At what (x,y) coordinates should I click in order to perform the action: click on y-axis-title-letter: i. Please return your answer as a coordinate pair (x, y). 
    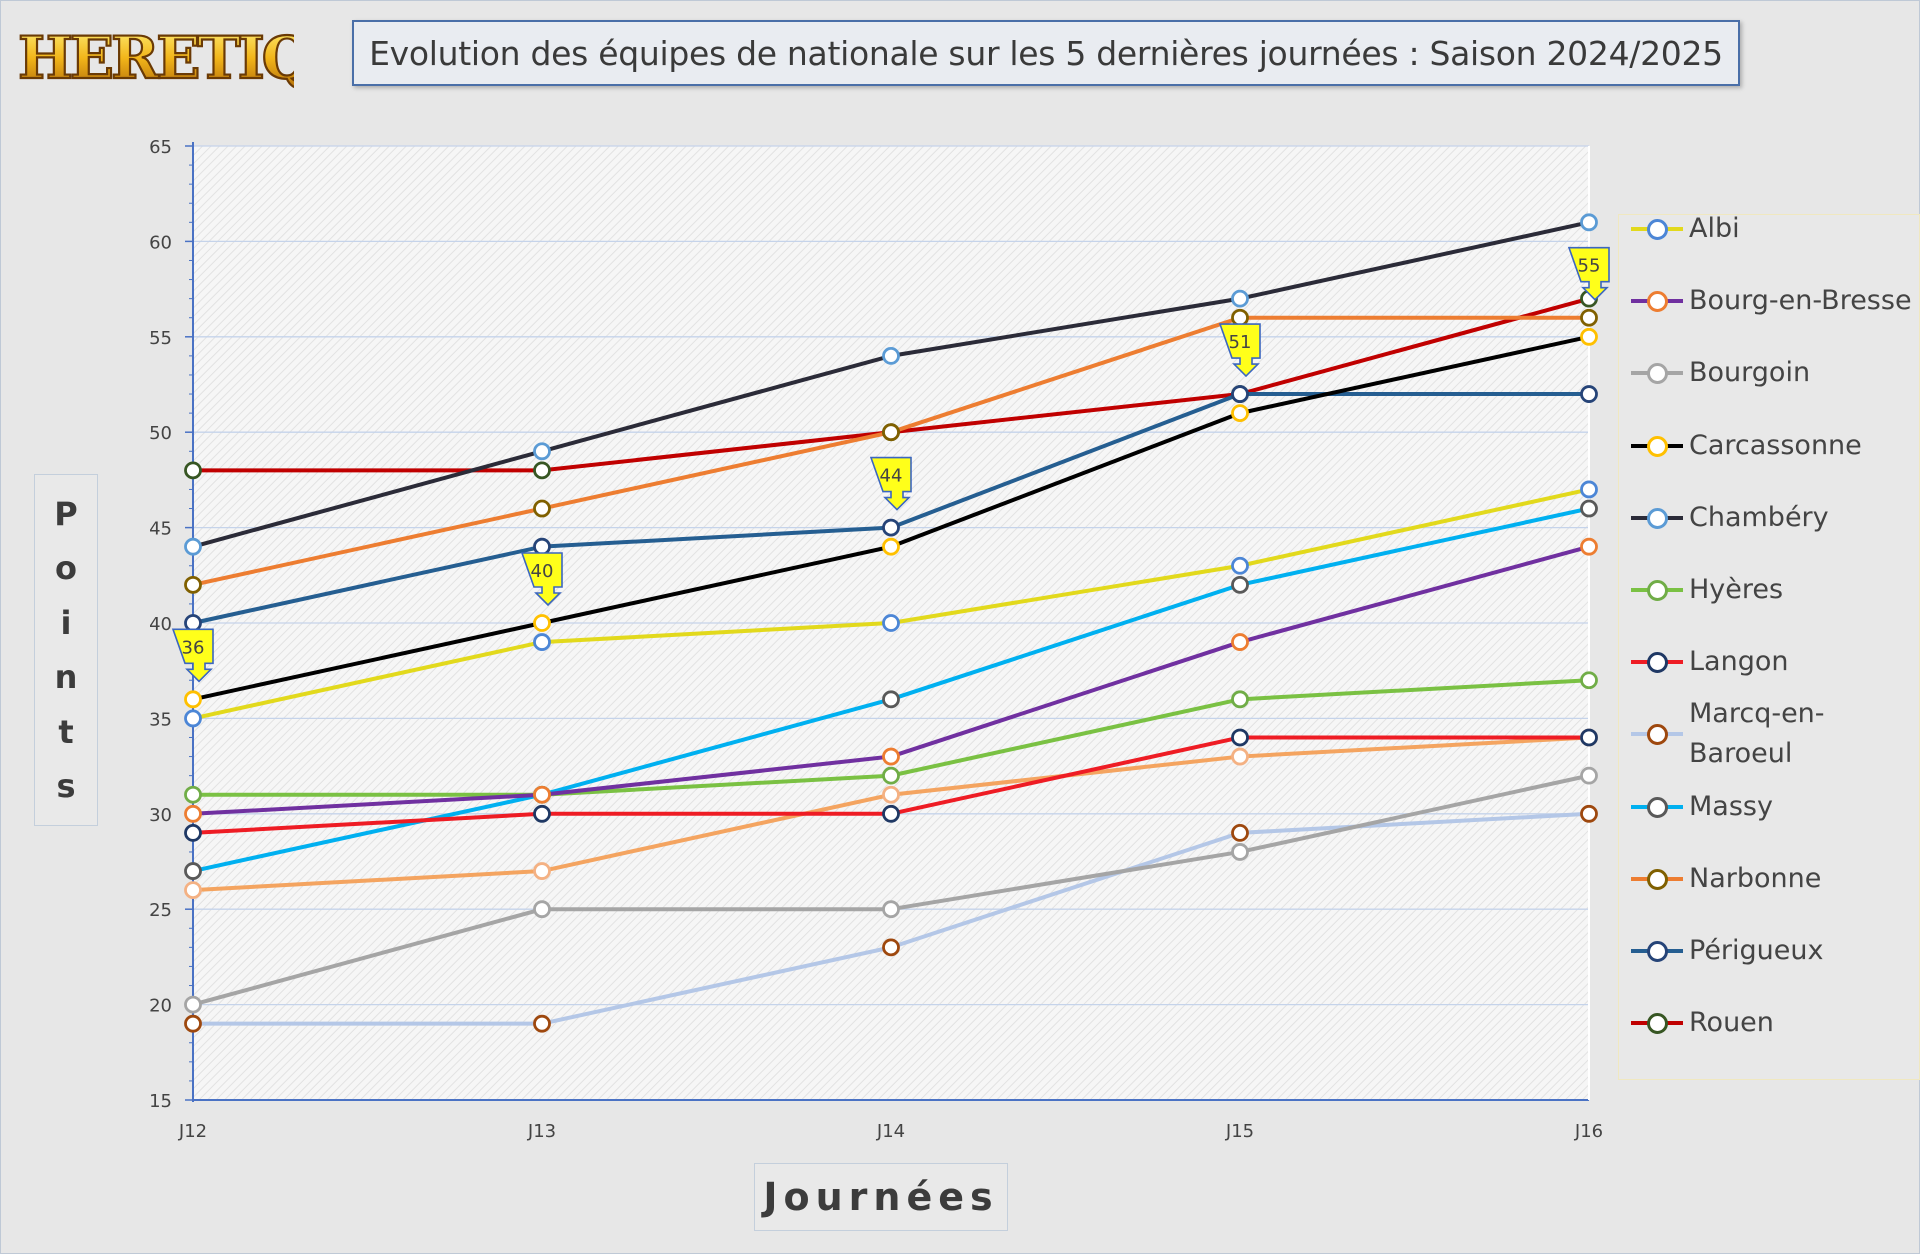
    Looking at the image, I should click on (66, 622).